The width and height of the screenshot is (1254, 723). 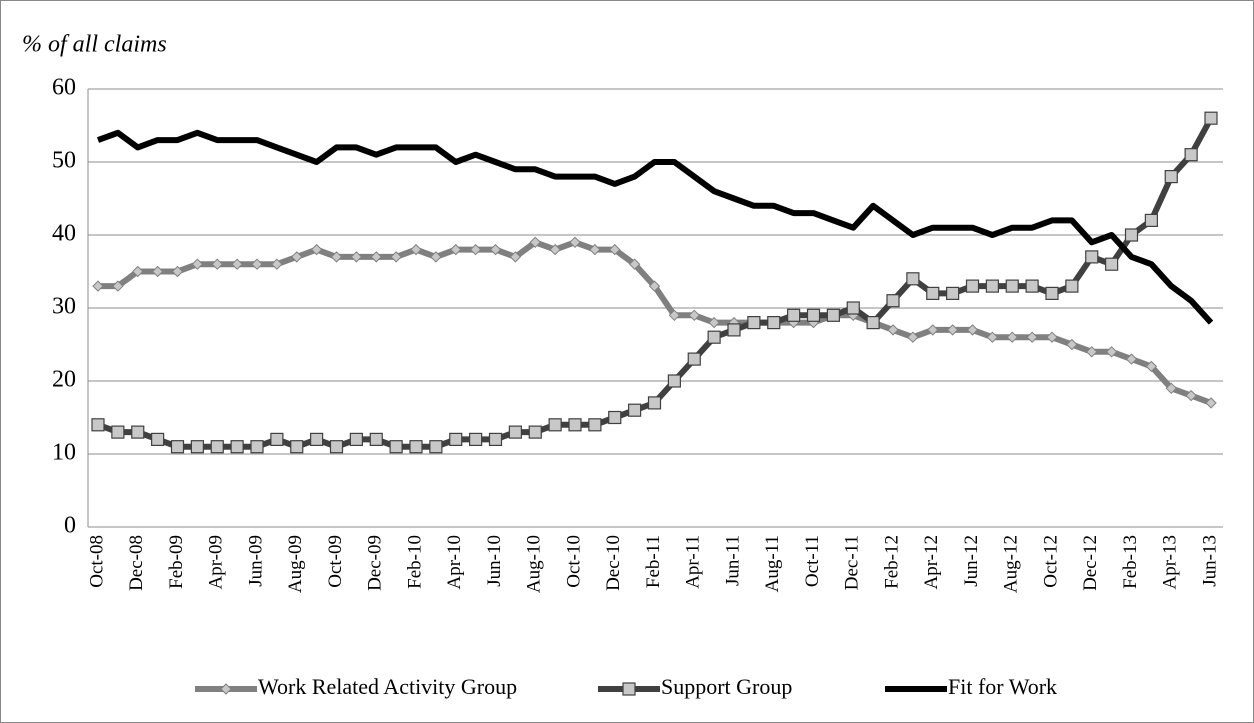 What do you see at coordinates (94, 45) in the screenshot?
I see `chart-title: % of all claims` at bounding box center [94, 45].